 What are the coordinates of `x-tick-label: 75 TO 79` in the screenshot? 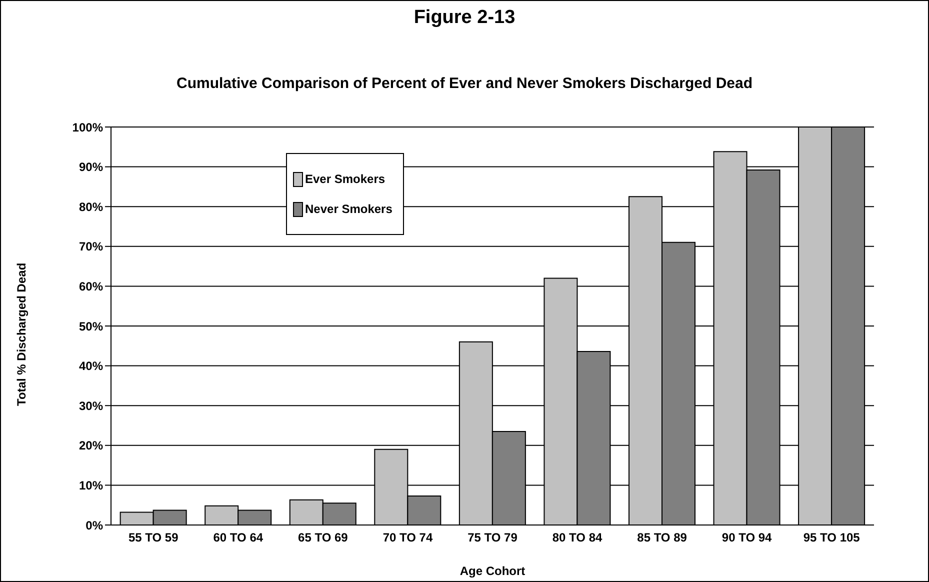 It's located at (493, 537).